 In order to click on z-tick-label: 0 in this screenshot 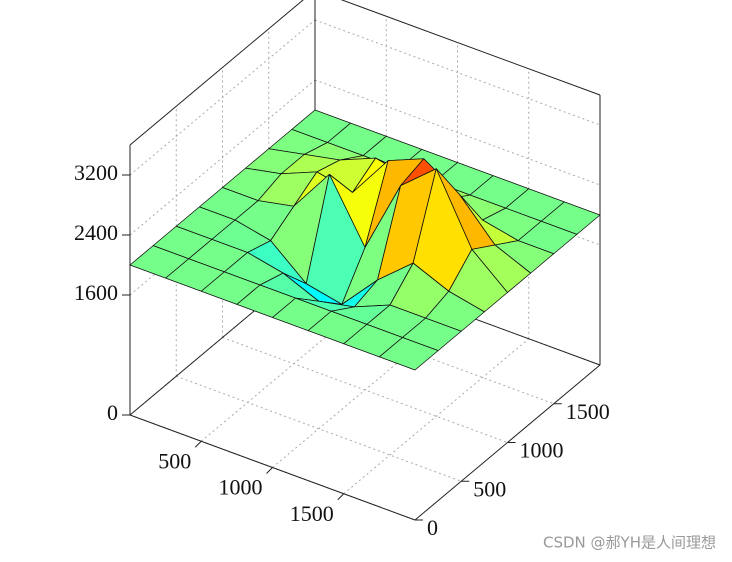, I will do `click(112, 412)`.